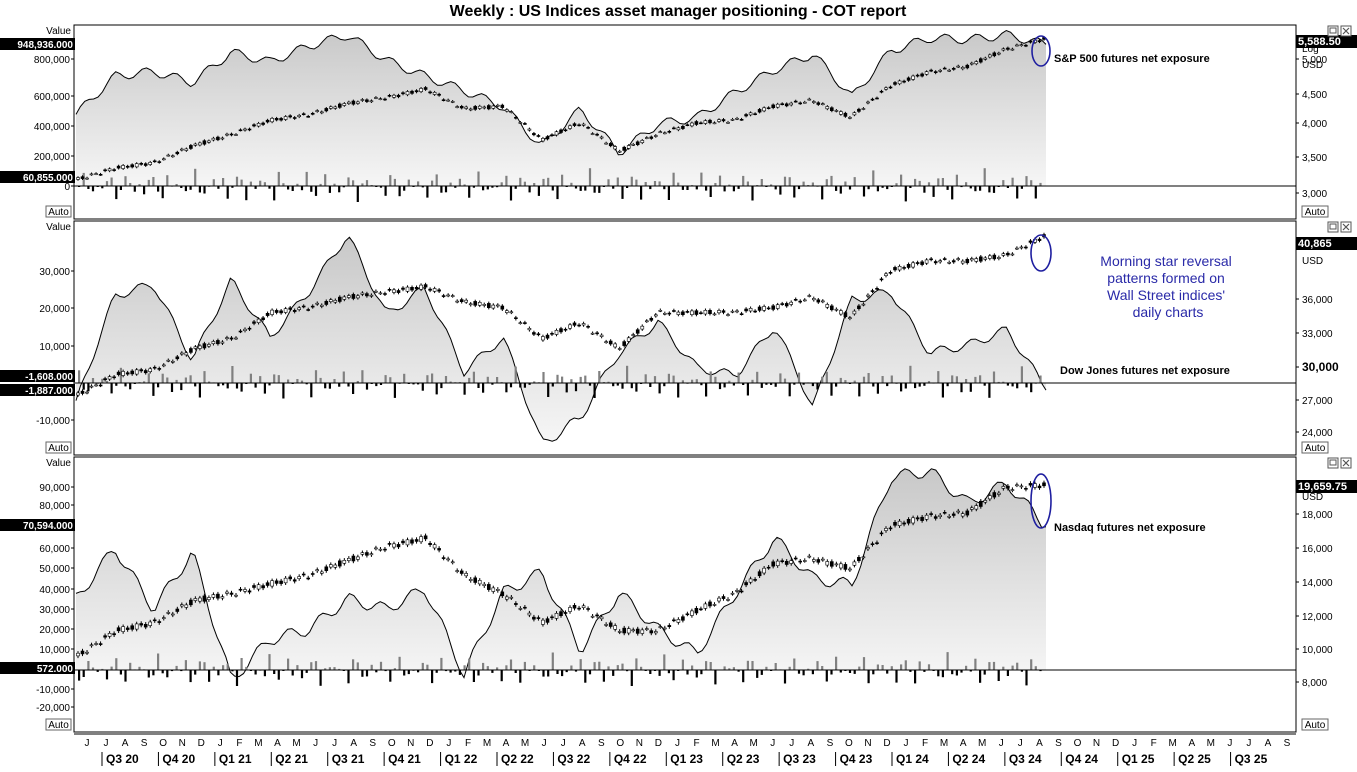 The image size is (1357, 772). Describe the element at coordinates (1081, 759) in the screenshot. I see `quarter-label: Q4 24` at that location.